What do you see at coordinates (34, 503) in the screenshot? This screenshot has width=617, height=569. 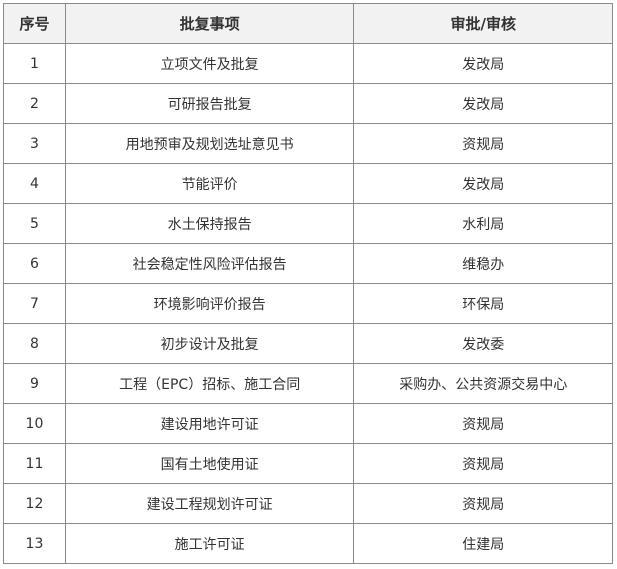 I see `cell-index: 12` at bounding box center [34, 503].